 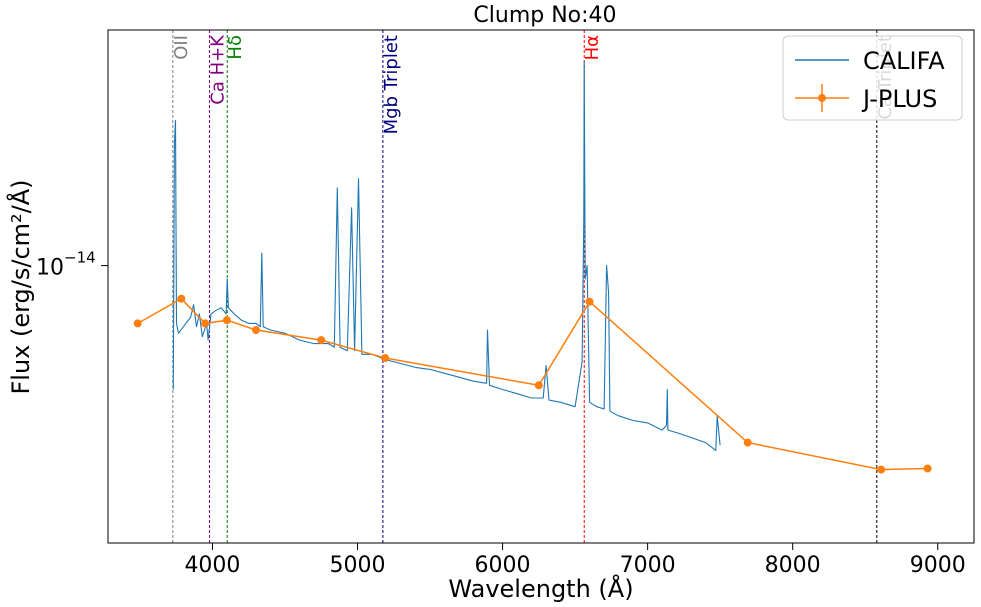 What do you see at coordinates (358, 565) in the screenshot?
I see `x-tick-label-1: 5000` at bounding box center [358, 565].